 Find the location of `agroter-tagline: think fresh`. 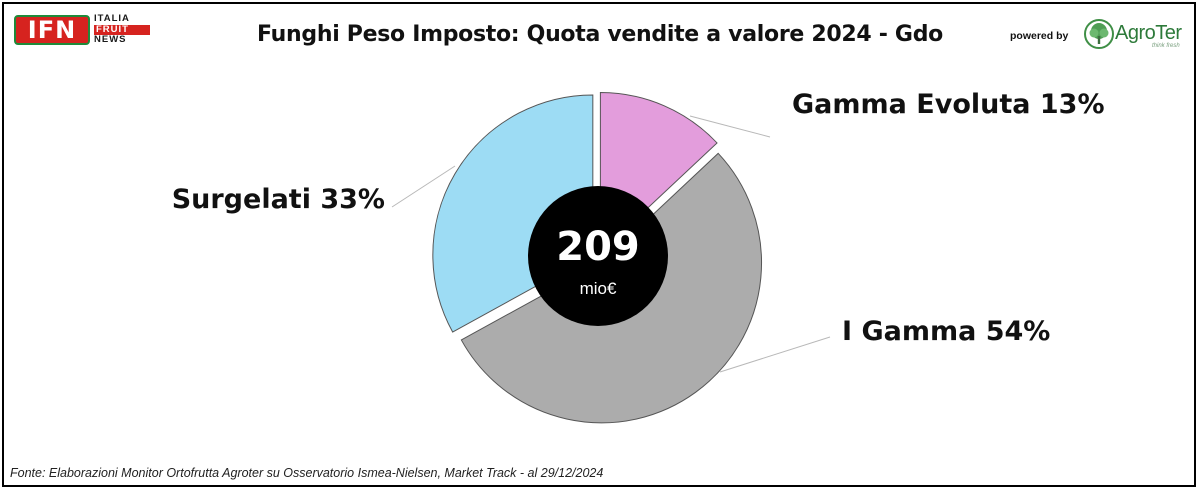

agroter-tagline: think fresh is located at coordinates (1166, 46).